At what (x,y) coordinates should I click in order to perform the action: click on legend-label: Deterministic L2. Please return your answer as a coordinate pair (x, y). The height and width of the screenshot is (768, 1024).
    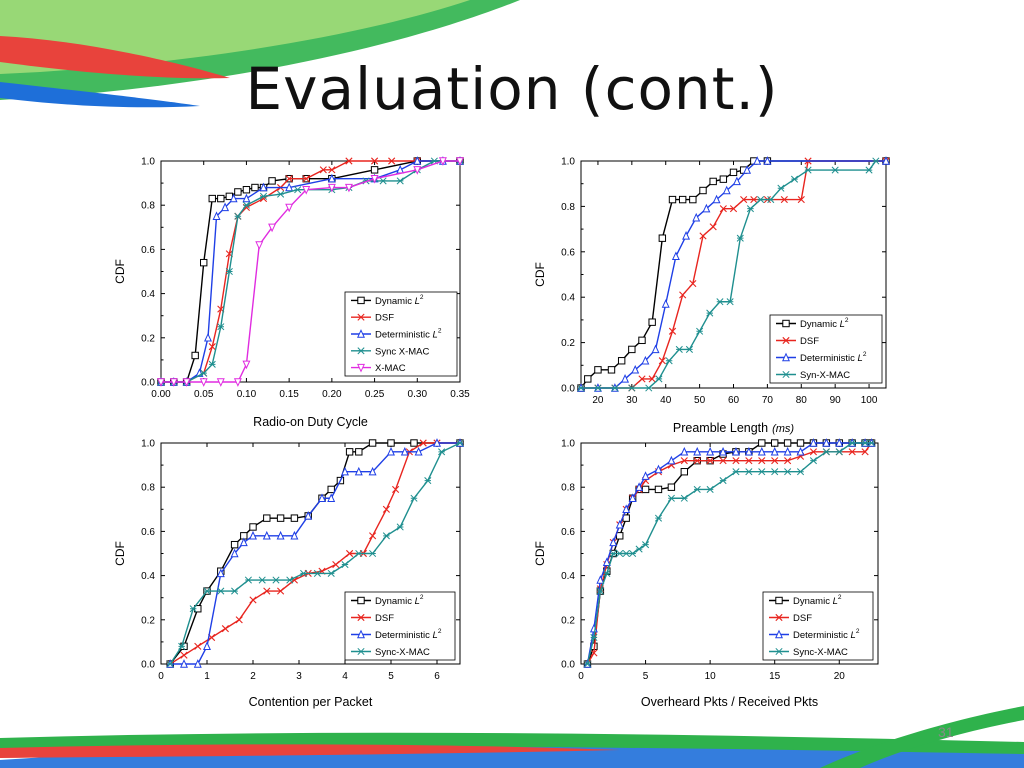
    Looking at the image, I should click on (408, 634).